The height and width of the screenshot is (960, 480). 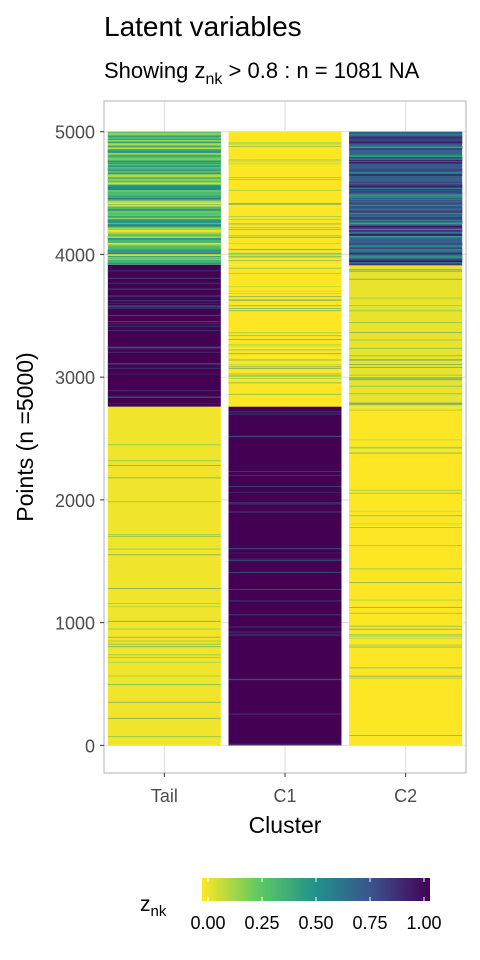 I want to click on legend-title-main: z, so click(x=145, y=904).